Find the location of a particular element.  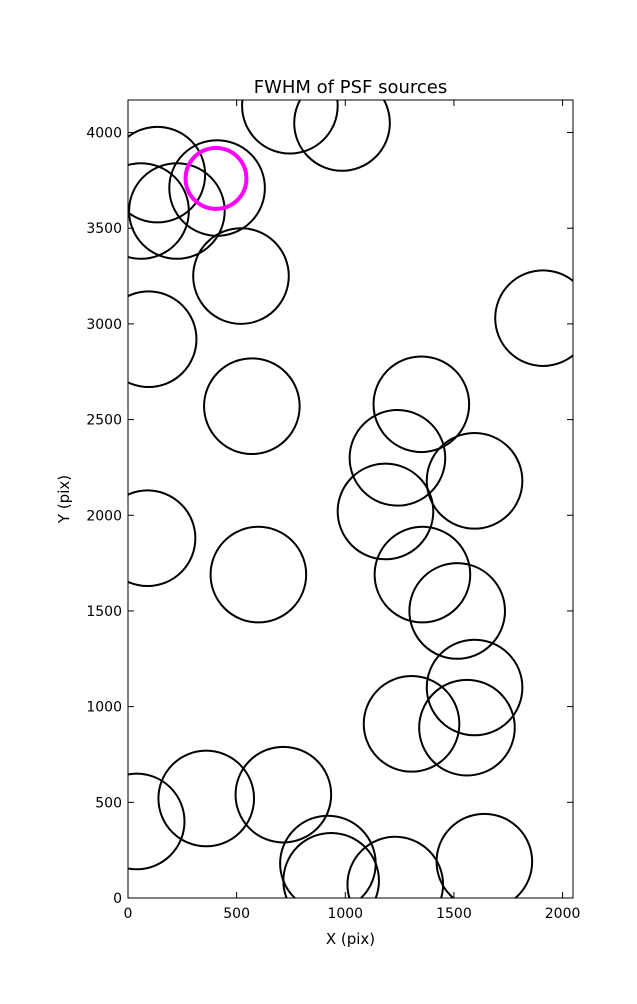

y-tick-label: 500 is located at coordinates (108, 803).